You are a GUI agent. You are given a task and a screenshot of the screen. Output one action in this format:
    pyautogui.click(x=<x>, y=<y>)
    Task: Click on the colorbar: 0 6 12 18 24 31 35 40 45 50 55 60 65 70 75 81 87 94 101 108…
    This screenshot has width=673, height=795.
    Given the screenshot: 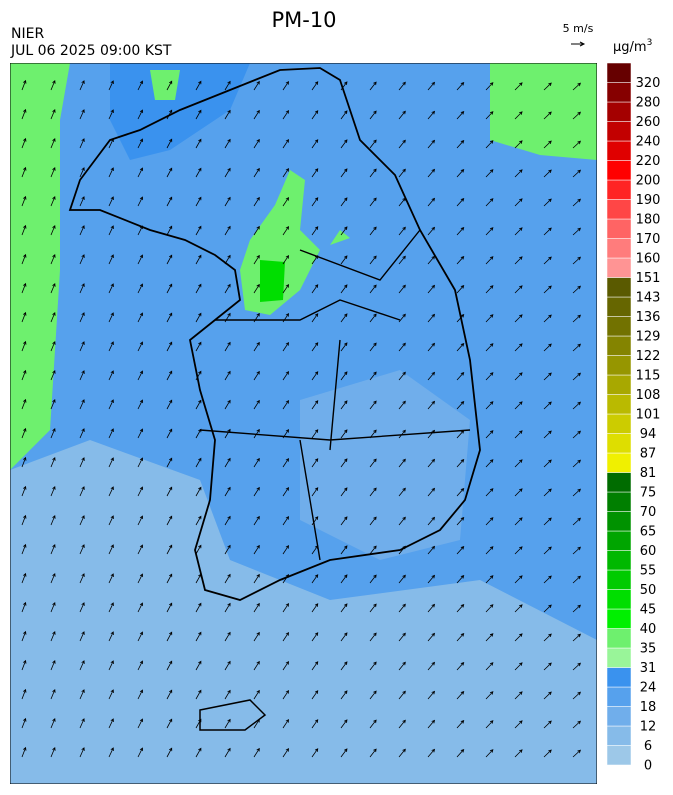 What is the action you would take?
    pyautogui.click(x=633, y=418)
    